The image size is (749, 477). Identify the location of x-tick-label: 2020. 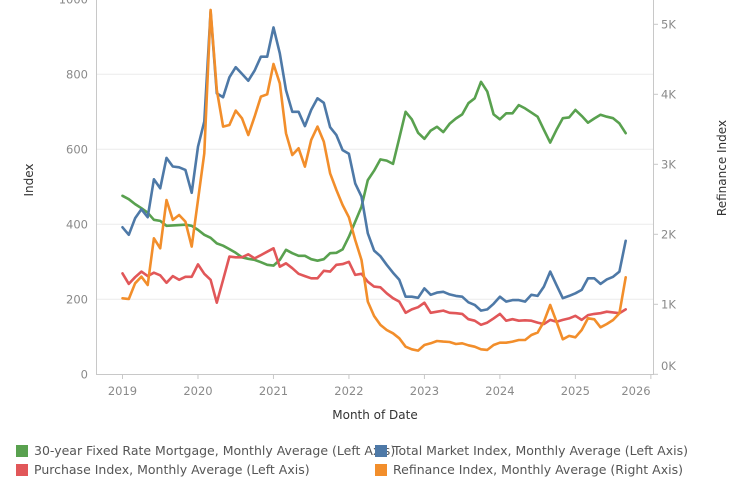
(197, 391).